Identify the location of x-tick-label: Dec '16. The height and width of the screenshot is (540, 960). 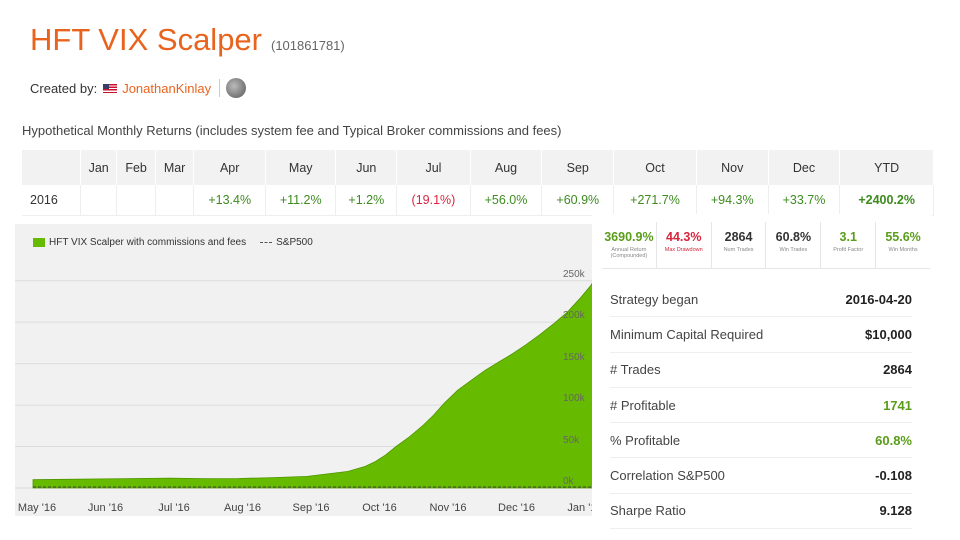
(516, 508).